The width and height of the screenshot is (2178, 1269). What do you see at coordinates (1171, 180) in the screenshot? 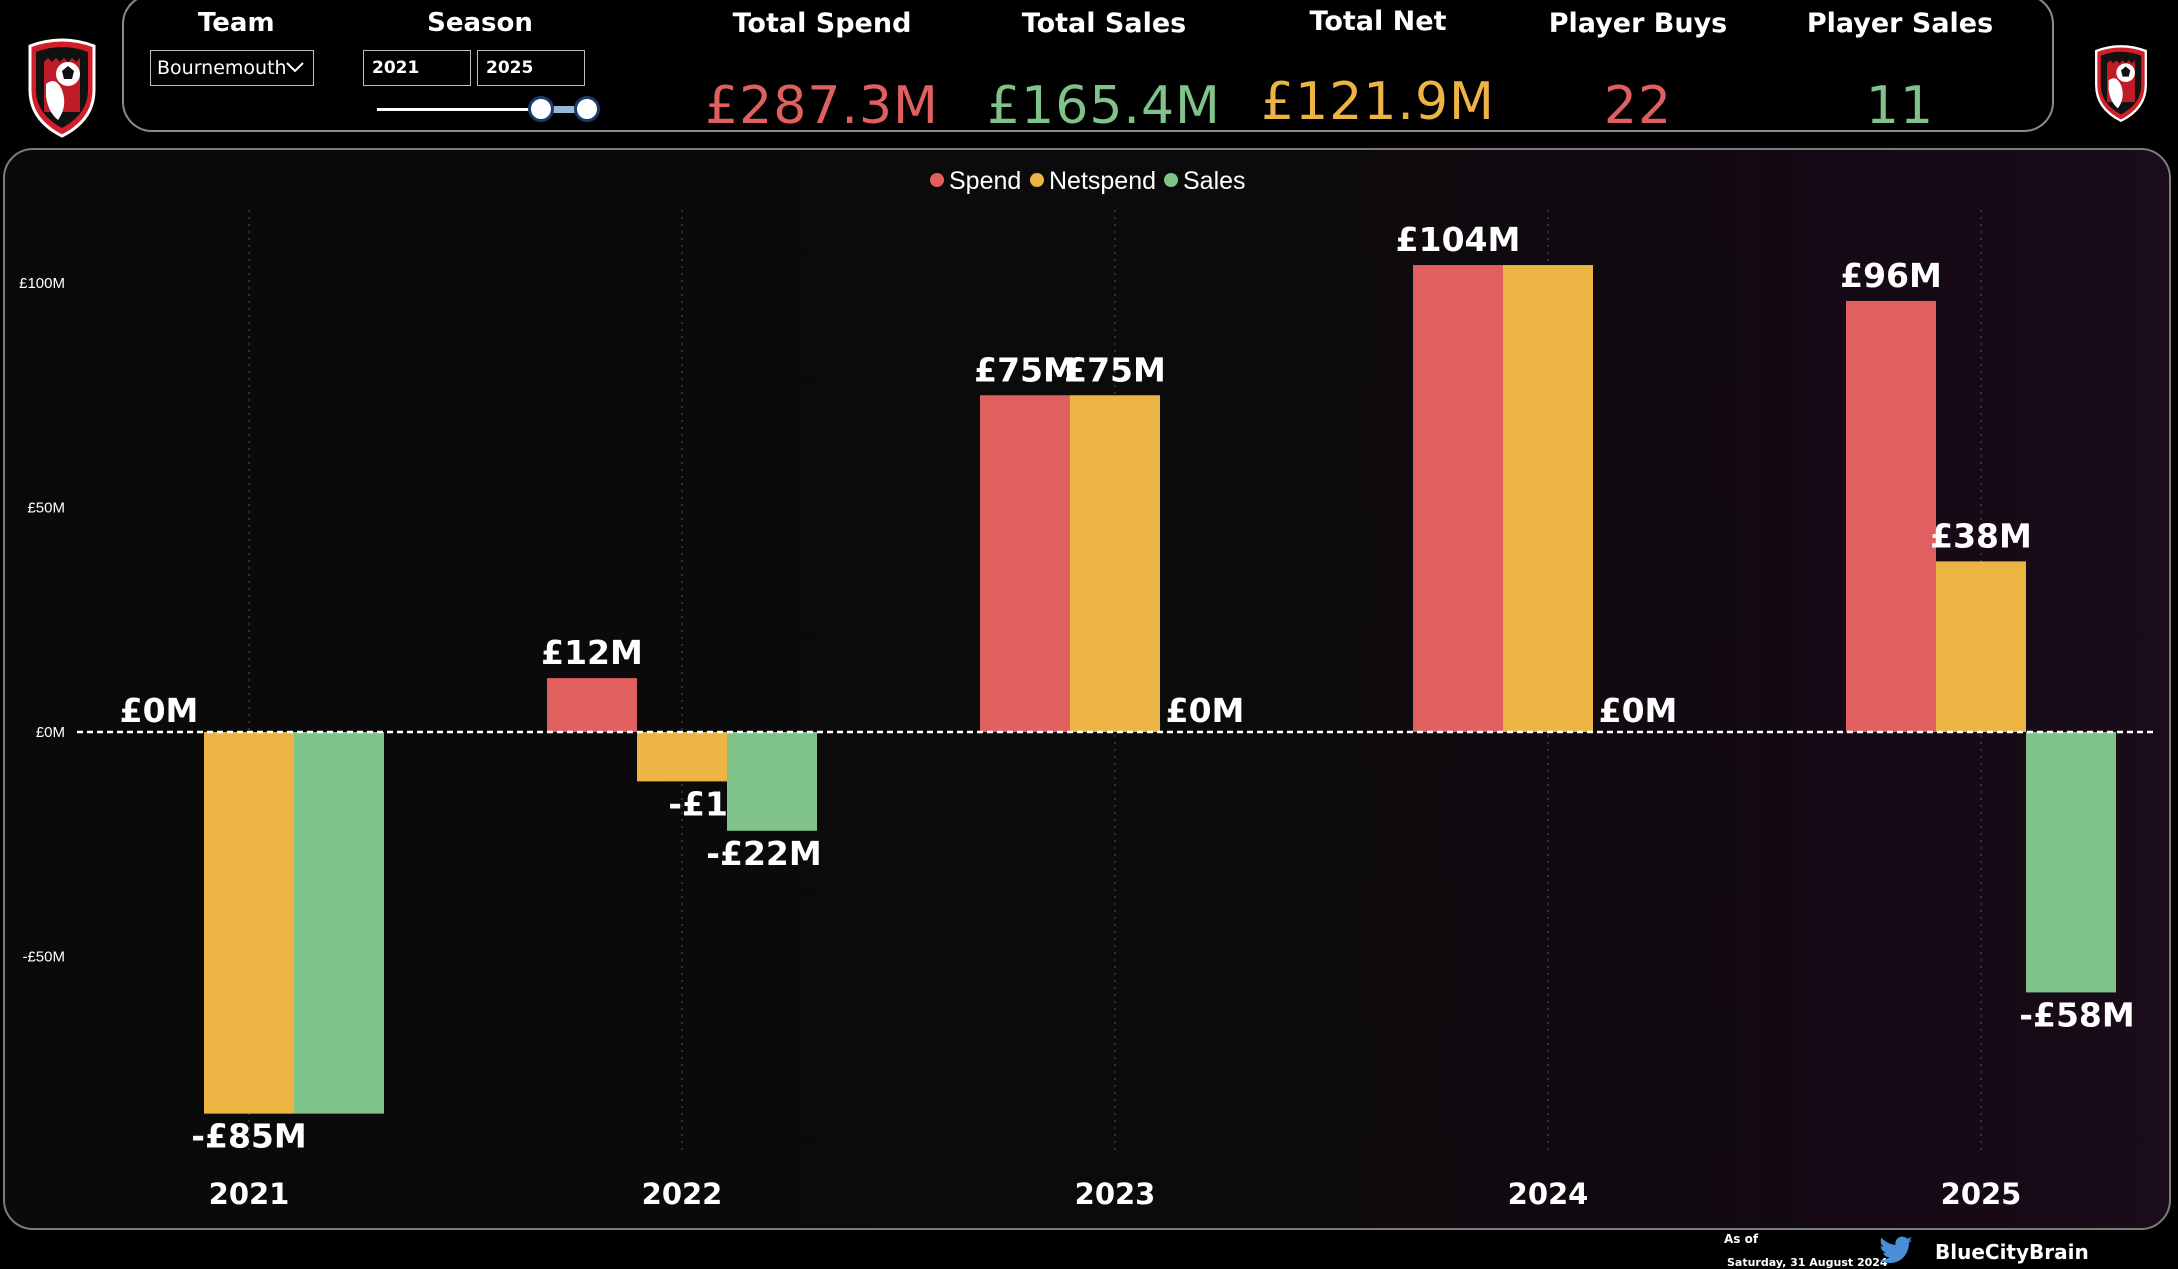
I see `legend-marker-sales` at bounding box center [1171, 180].